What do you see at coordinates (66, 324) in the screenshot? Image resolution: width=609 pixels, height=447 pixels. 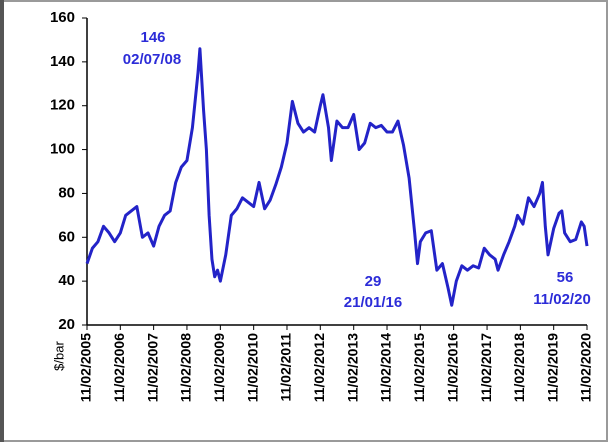 I see `y-tick-label: 20` at bounding box center [66, 324].